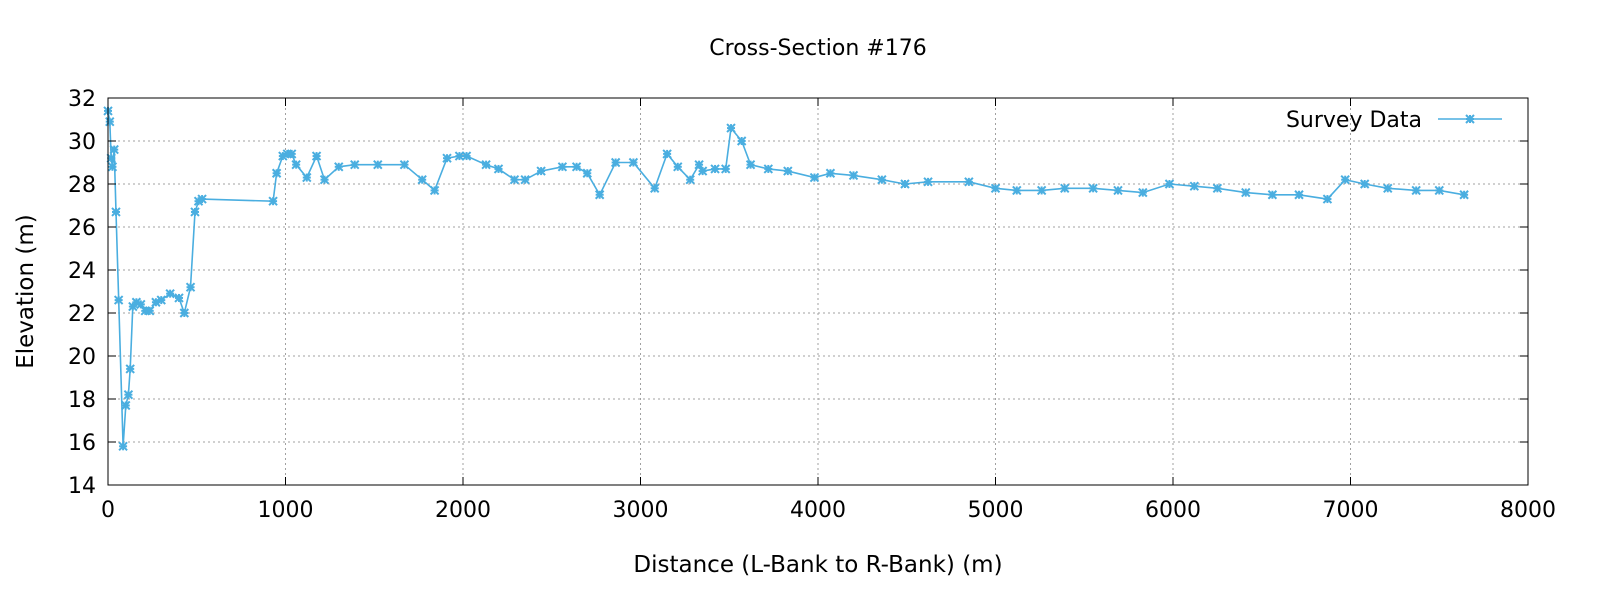 The height and width of the screenshot is (600, 1600). Describe the element at coordinates (1470, 119) in the screenshot. I see `legend-sample` at that location.